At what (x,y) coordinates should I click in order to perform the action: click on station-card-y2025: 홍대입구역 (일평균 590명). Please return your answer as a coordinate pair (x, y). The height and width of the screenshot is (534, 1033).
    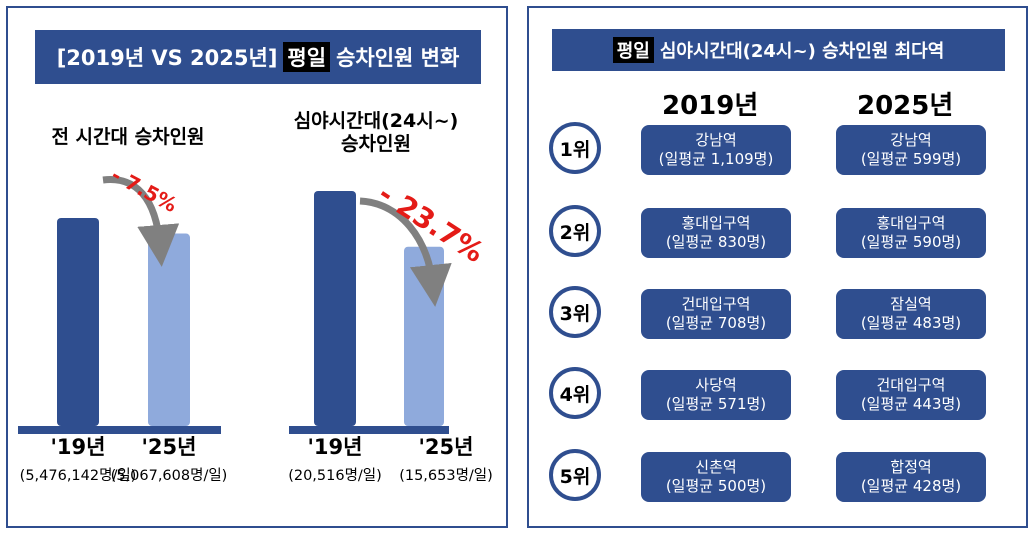
    Looking at the image, I should click on (911, 233).